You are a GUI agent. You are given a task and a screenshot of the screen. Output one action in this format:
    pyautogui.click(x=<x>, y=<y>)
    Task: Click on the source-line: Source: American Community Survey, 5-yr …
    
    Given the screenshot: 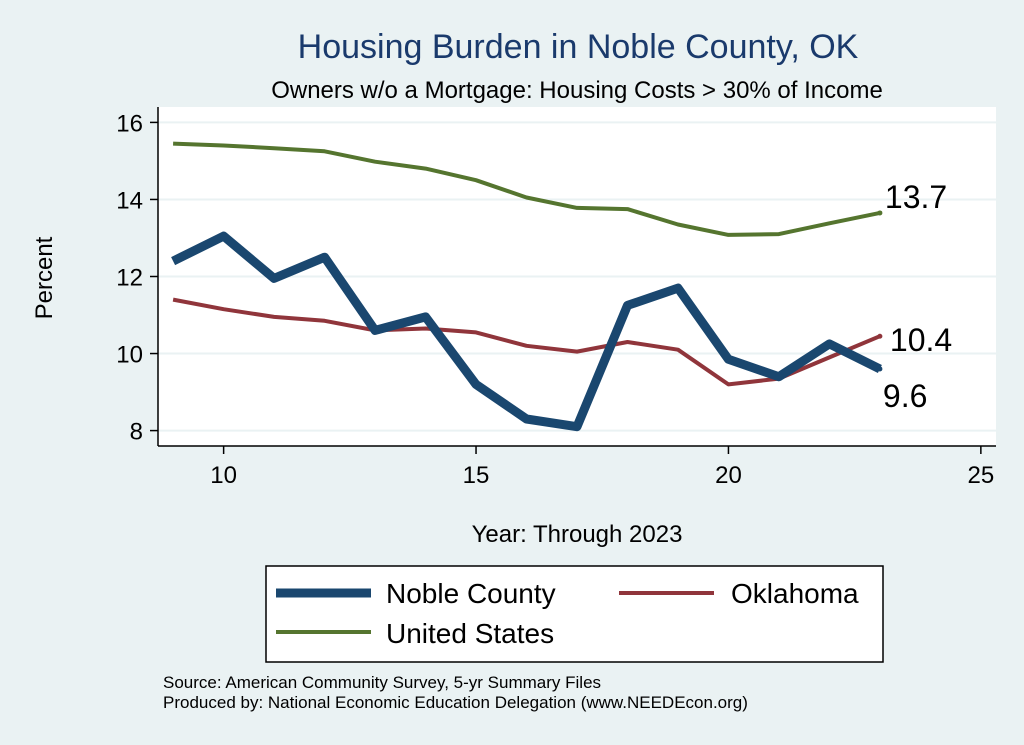 What is the action you would take?
    pyautogui.click(x=382, y=682)
    